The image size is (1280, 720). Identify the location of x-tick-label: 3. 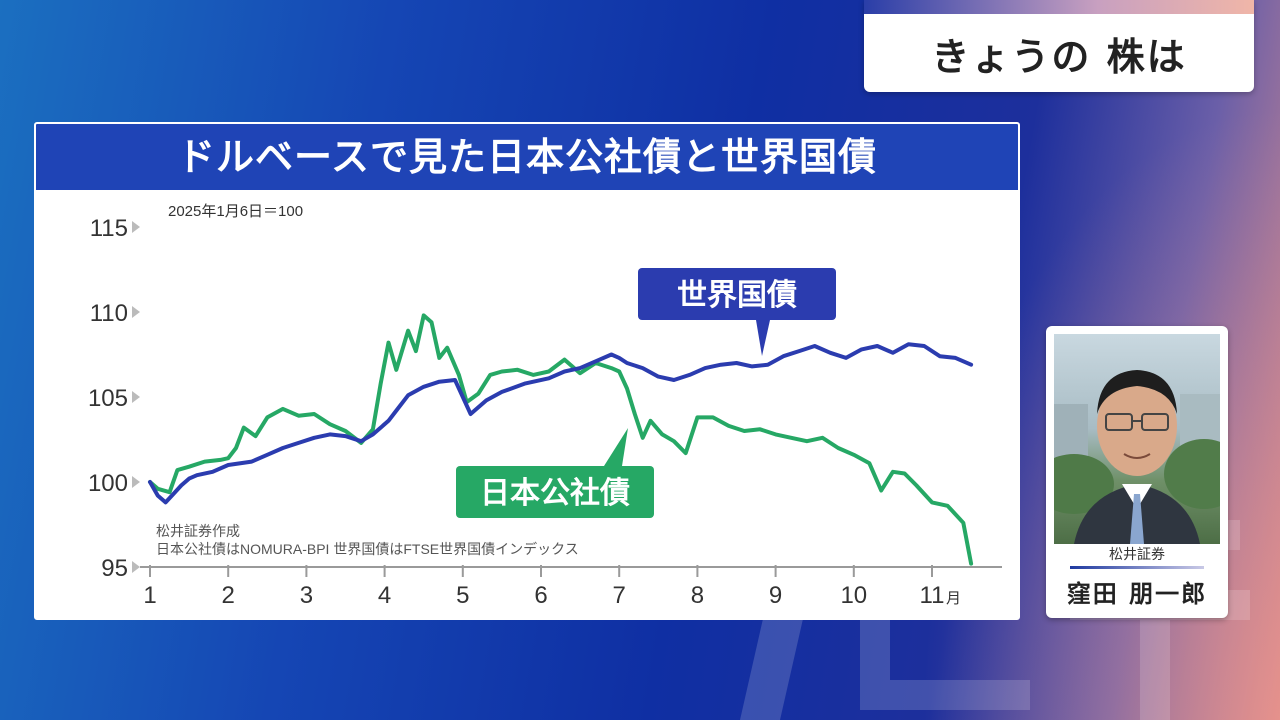
(306, 595).